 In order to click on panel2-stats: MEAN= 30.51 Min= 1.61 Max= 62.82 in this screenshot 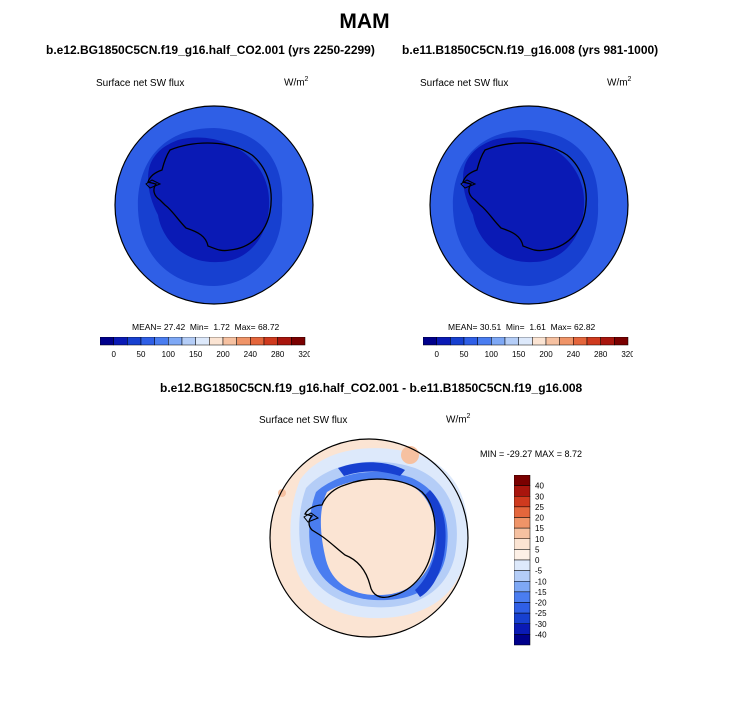, I will do `click(522, 327)`.